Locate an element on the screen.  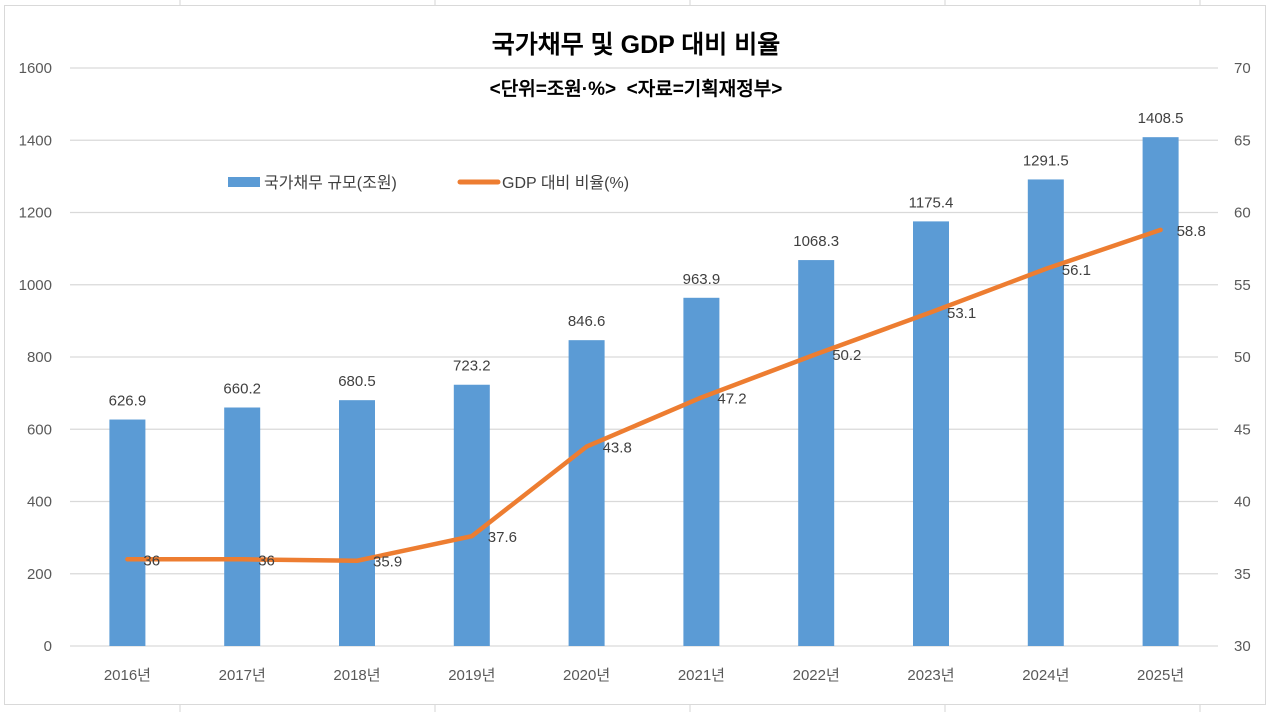
chart-subtitle: <단위=조원·%> <자료=기획재정부> is located at coordinates (636, 89).